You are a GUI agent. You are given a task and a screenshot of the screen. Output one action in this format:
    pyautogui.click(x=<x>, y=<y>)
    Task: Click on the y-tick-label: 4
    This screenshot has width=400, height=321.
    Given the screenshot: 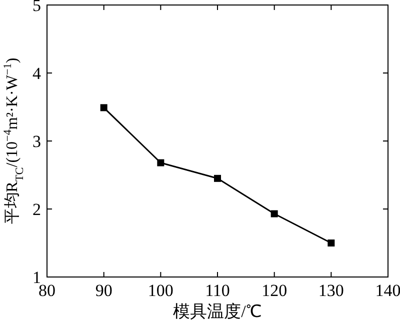 What is the action you would take?
    pyautogui.click(x=37, y=73)
    